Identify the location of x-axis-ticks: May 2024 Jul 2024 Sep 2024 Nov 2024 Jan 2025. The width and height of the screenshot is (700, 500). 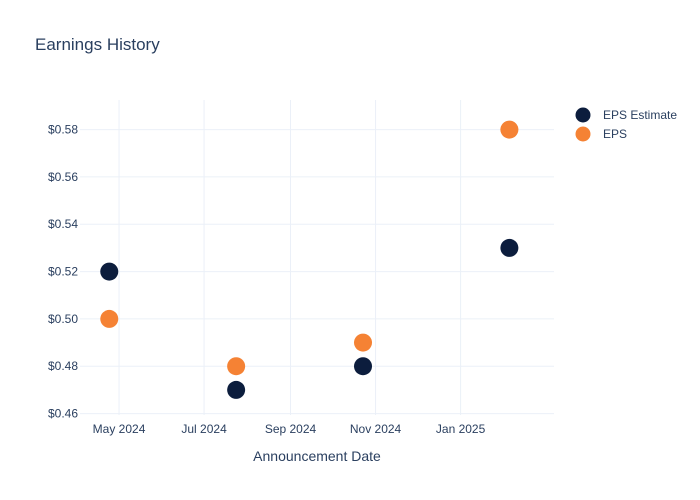
(289, 429).